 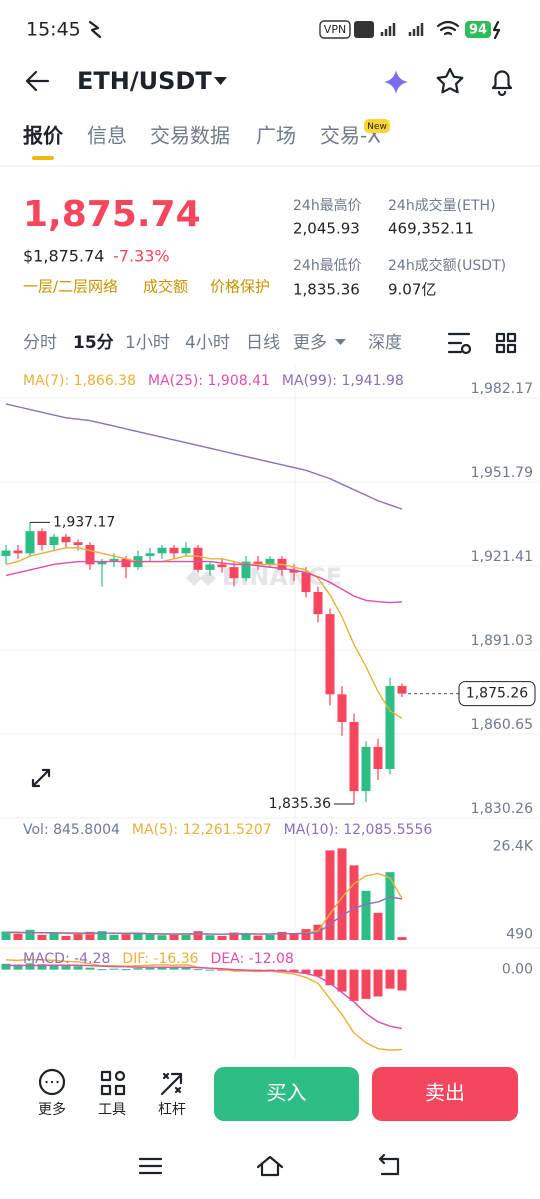 I want to click on tag: 一层/二层网络, so click(x=70, y=287).